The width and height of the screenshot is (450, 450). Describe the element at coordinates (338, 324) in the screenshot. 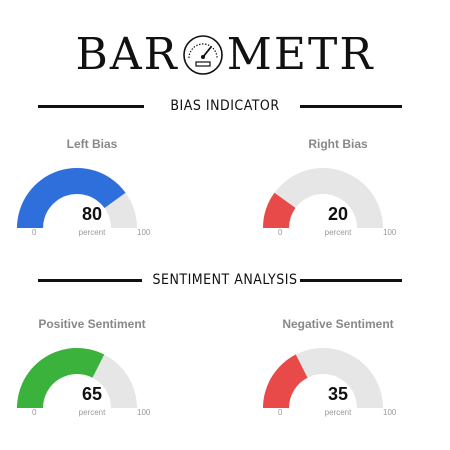

I see `gauge-title: Negative Sentiment` at that location.